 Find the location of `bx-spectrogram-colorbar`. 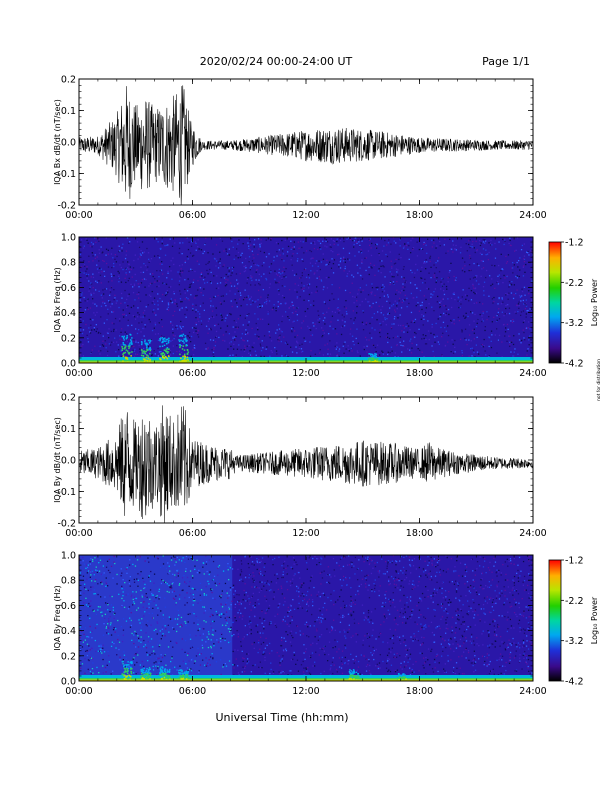

bx-spectrogram-colorbar is located at coordinates (555, 302).